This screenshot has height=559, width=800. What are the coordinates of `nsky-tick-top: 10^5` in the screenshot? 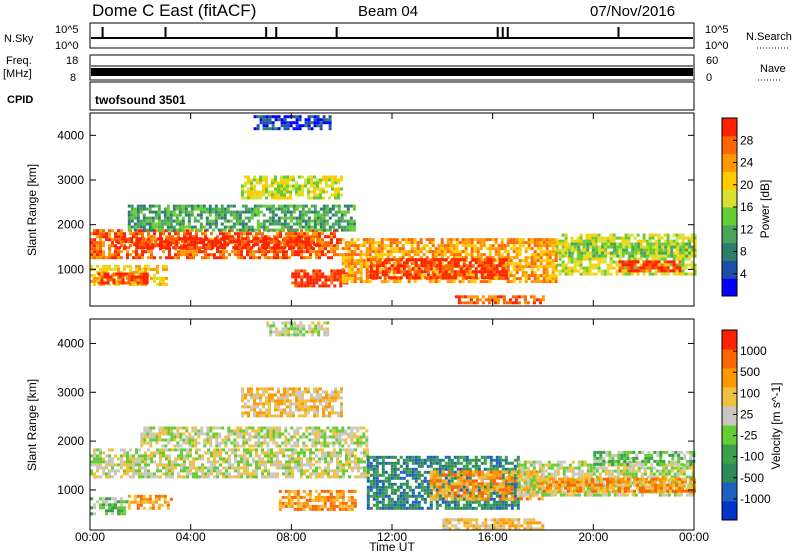 It's located at (67, 30).